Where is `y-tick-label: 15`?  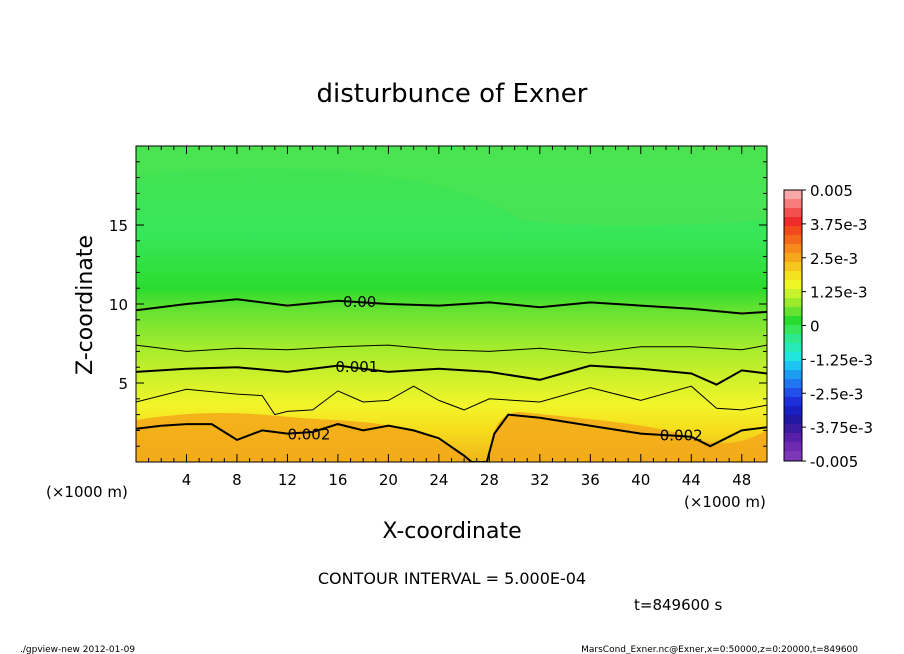 y-tick-label: 15 is located at coordinates (118, 226).